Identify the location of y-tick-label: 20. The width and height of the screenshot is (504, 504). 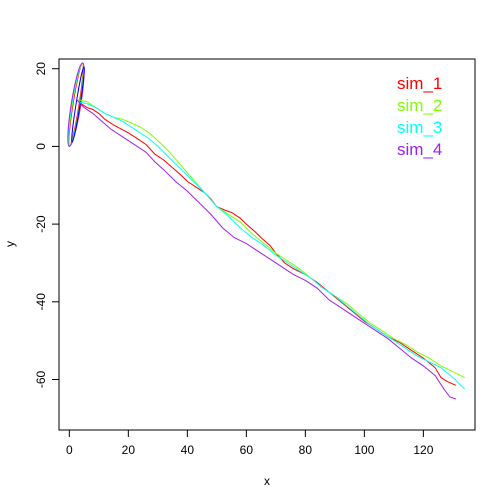
(41, 69).